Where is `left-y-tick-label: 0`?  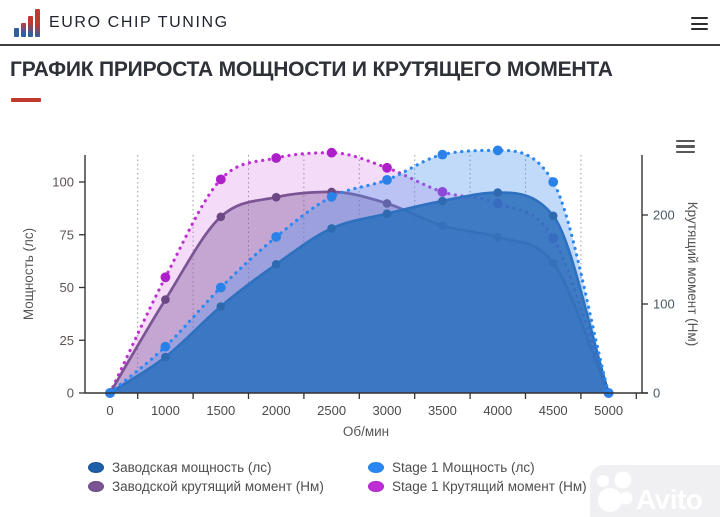 left-y-tick-label: 0 is located at coordinates (70, 393).